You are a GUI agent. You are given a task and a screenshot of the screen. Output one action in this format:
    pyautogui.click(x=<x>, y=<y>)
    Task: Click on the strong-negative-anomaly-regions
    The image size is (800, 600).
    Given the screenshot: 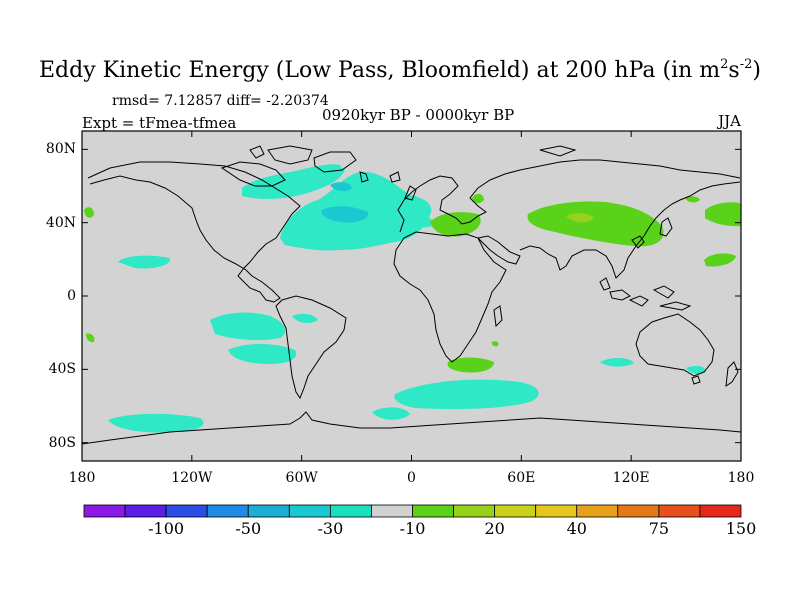 What is the action you would take?
    pyautogui.click(x=345, y=202)
    